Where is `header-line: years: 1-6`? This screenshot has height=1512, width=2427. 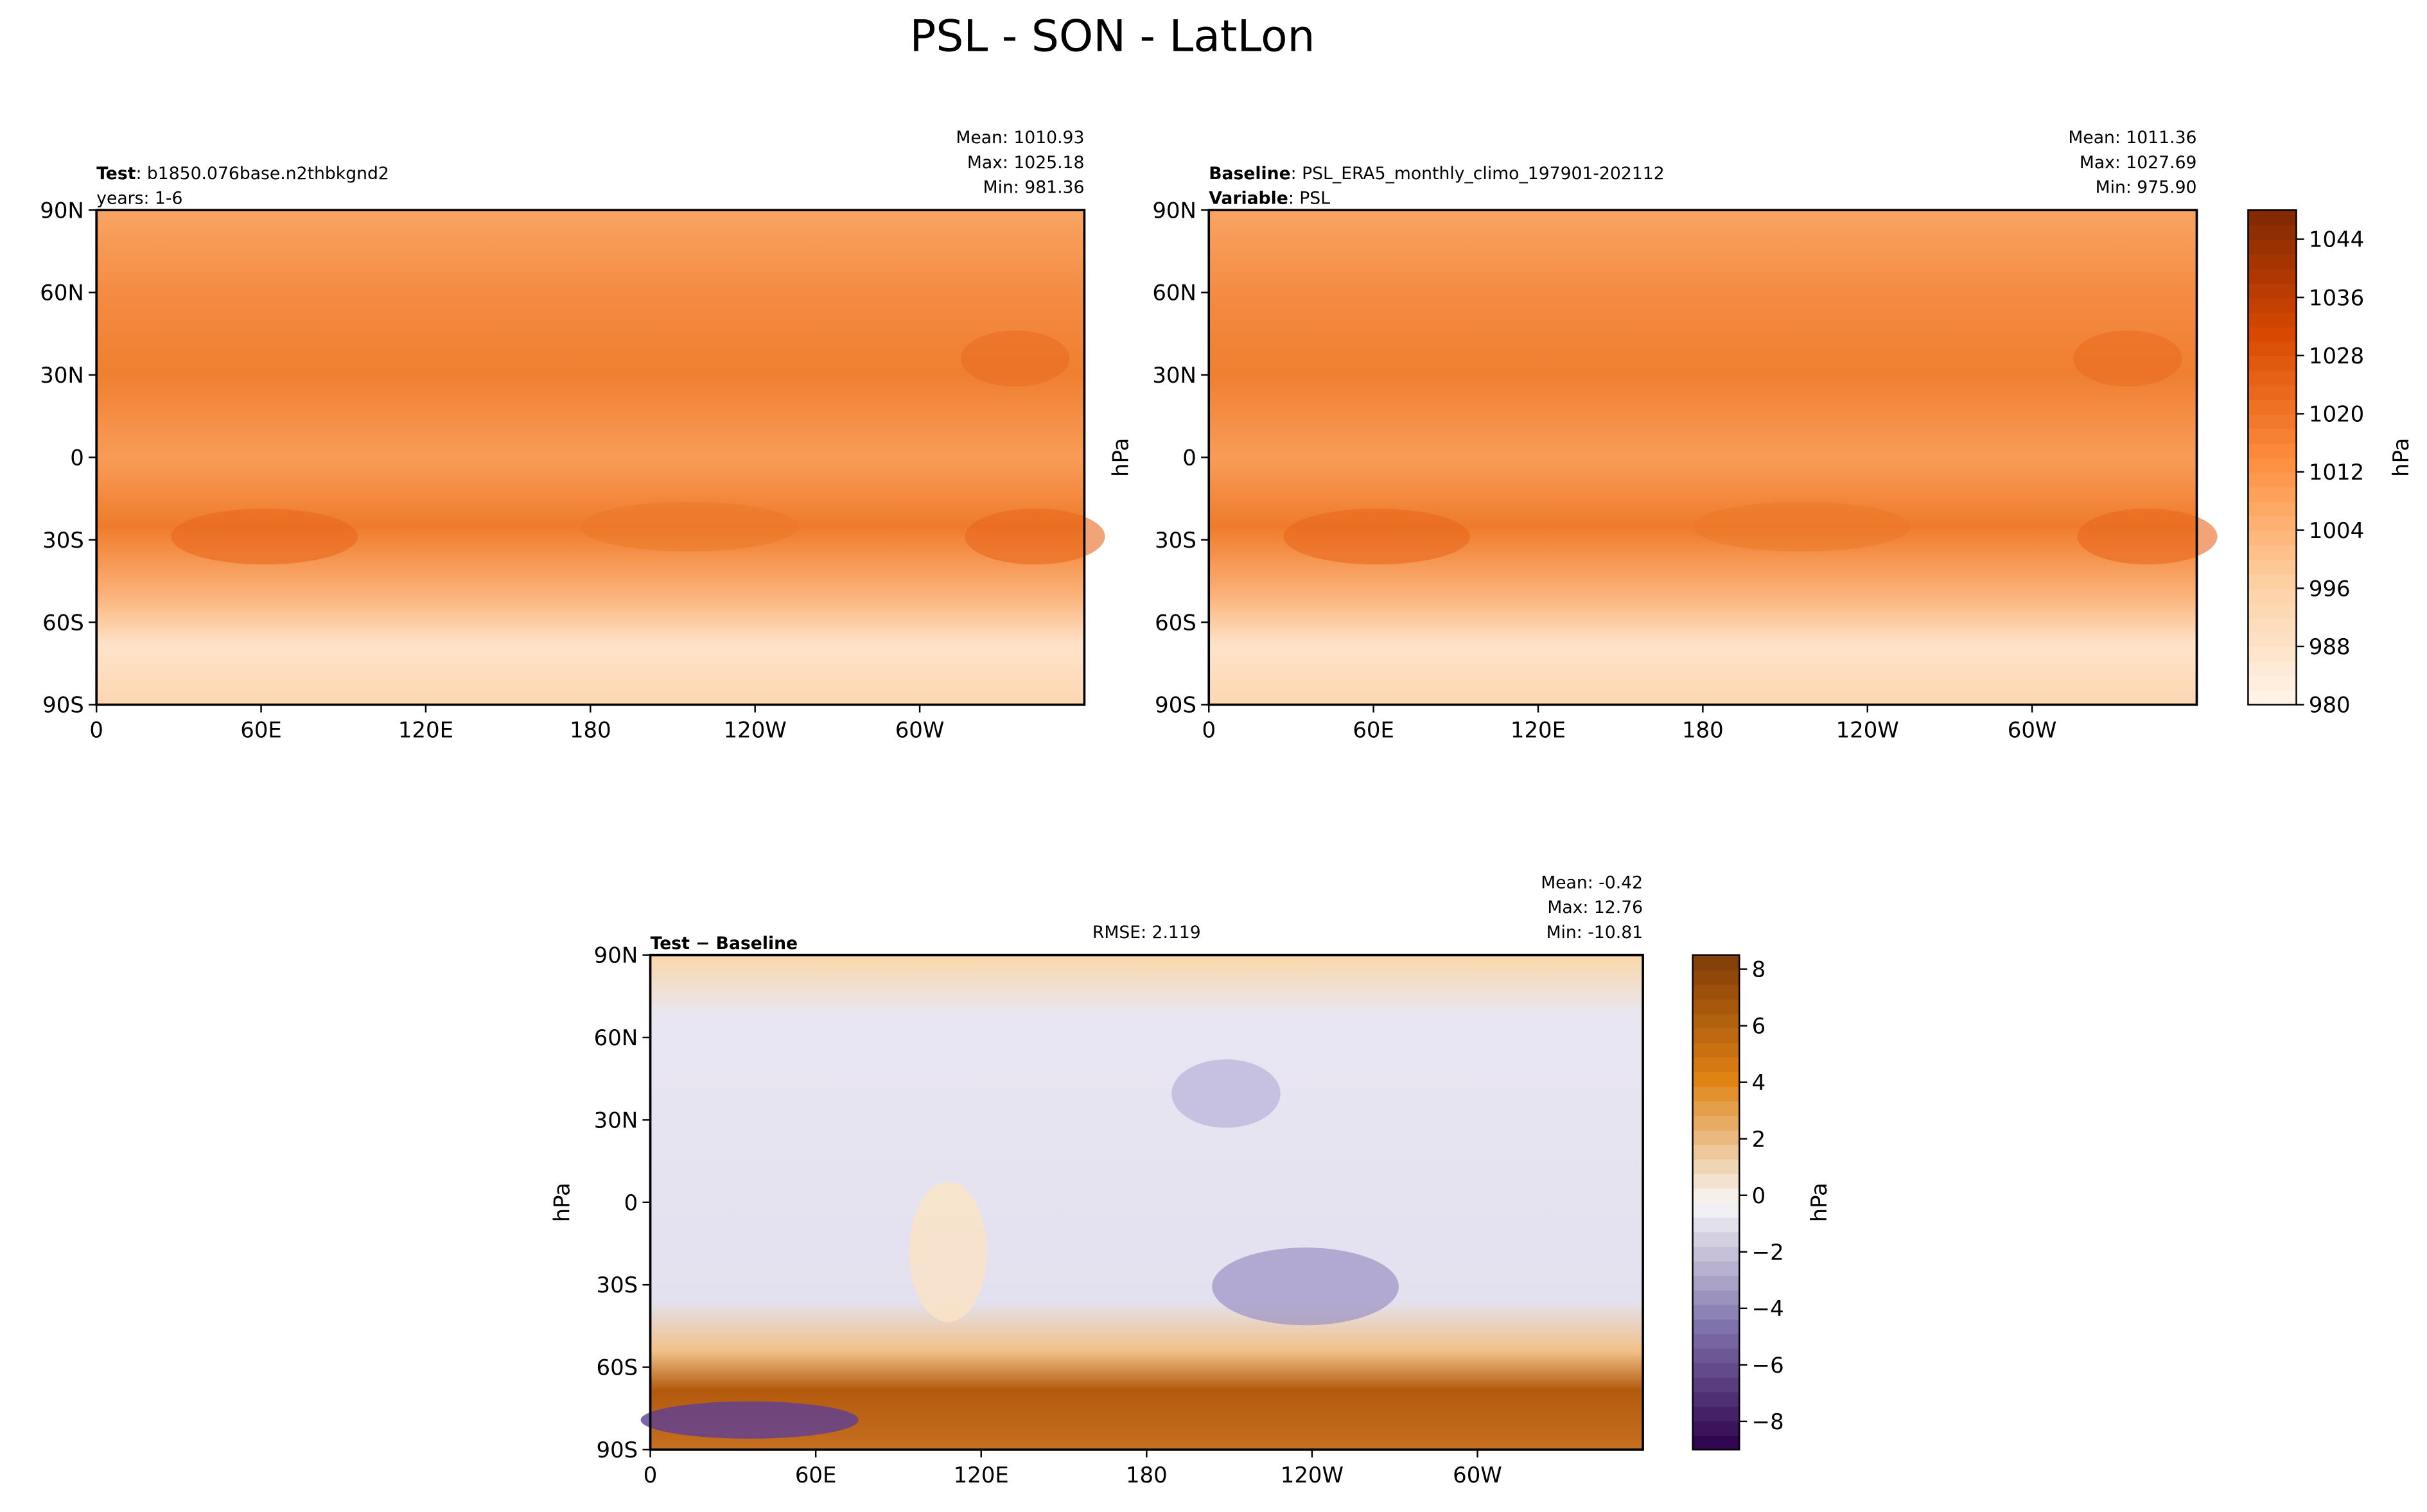
header-line: years: 1-6 is located at coordinates (139, 199).